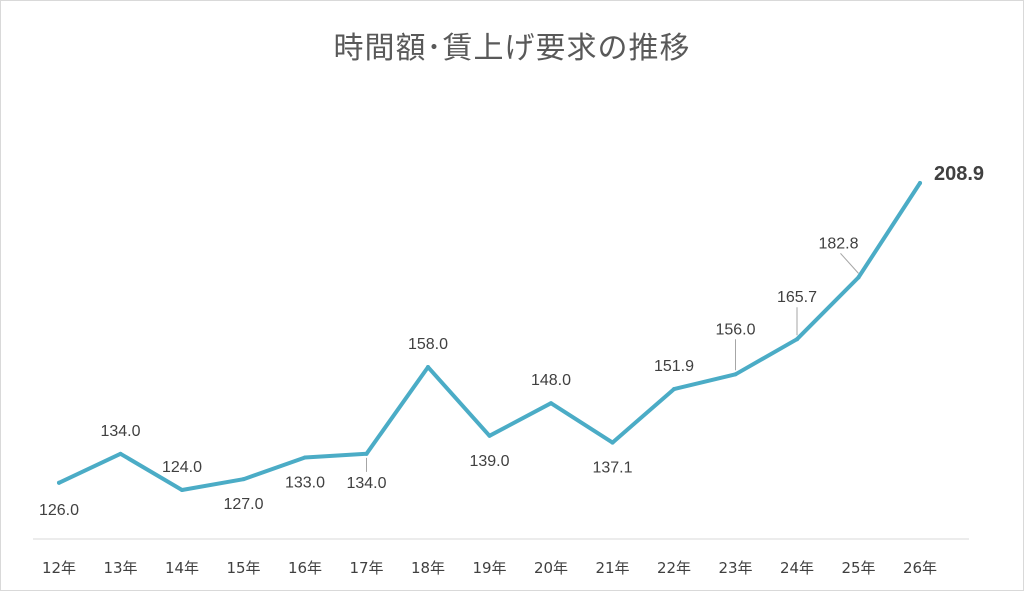  I want to click on chart-title: 時間額･賃上げ要求の推移, so click(512, 48).